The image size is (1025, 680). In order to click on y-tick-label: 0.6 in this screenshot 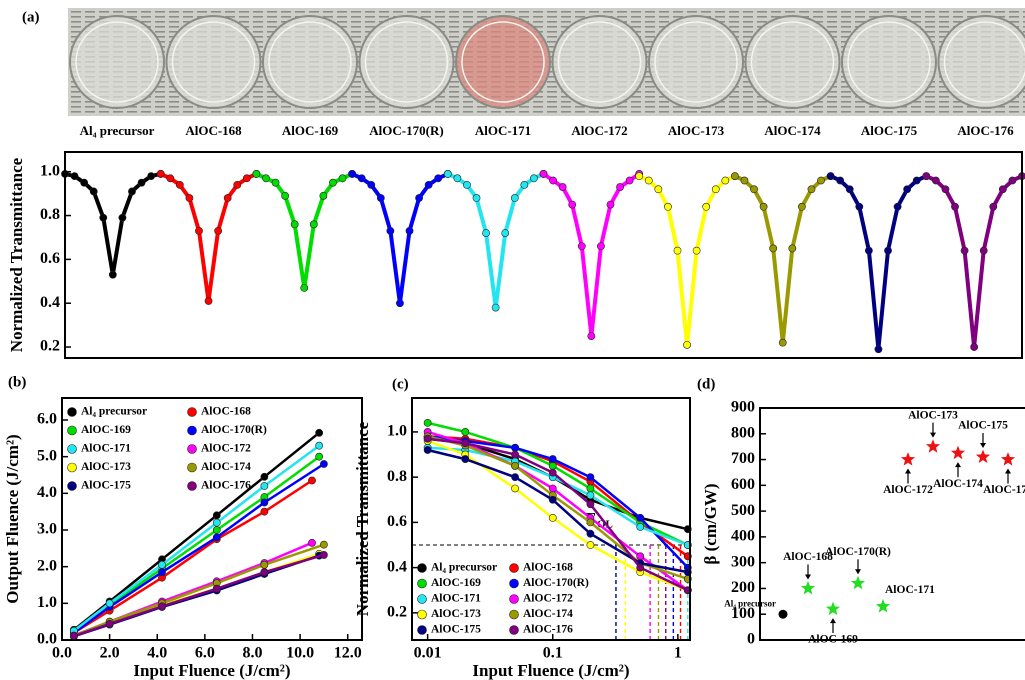, I will do `click(50, 258)`.